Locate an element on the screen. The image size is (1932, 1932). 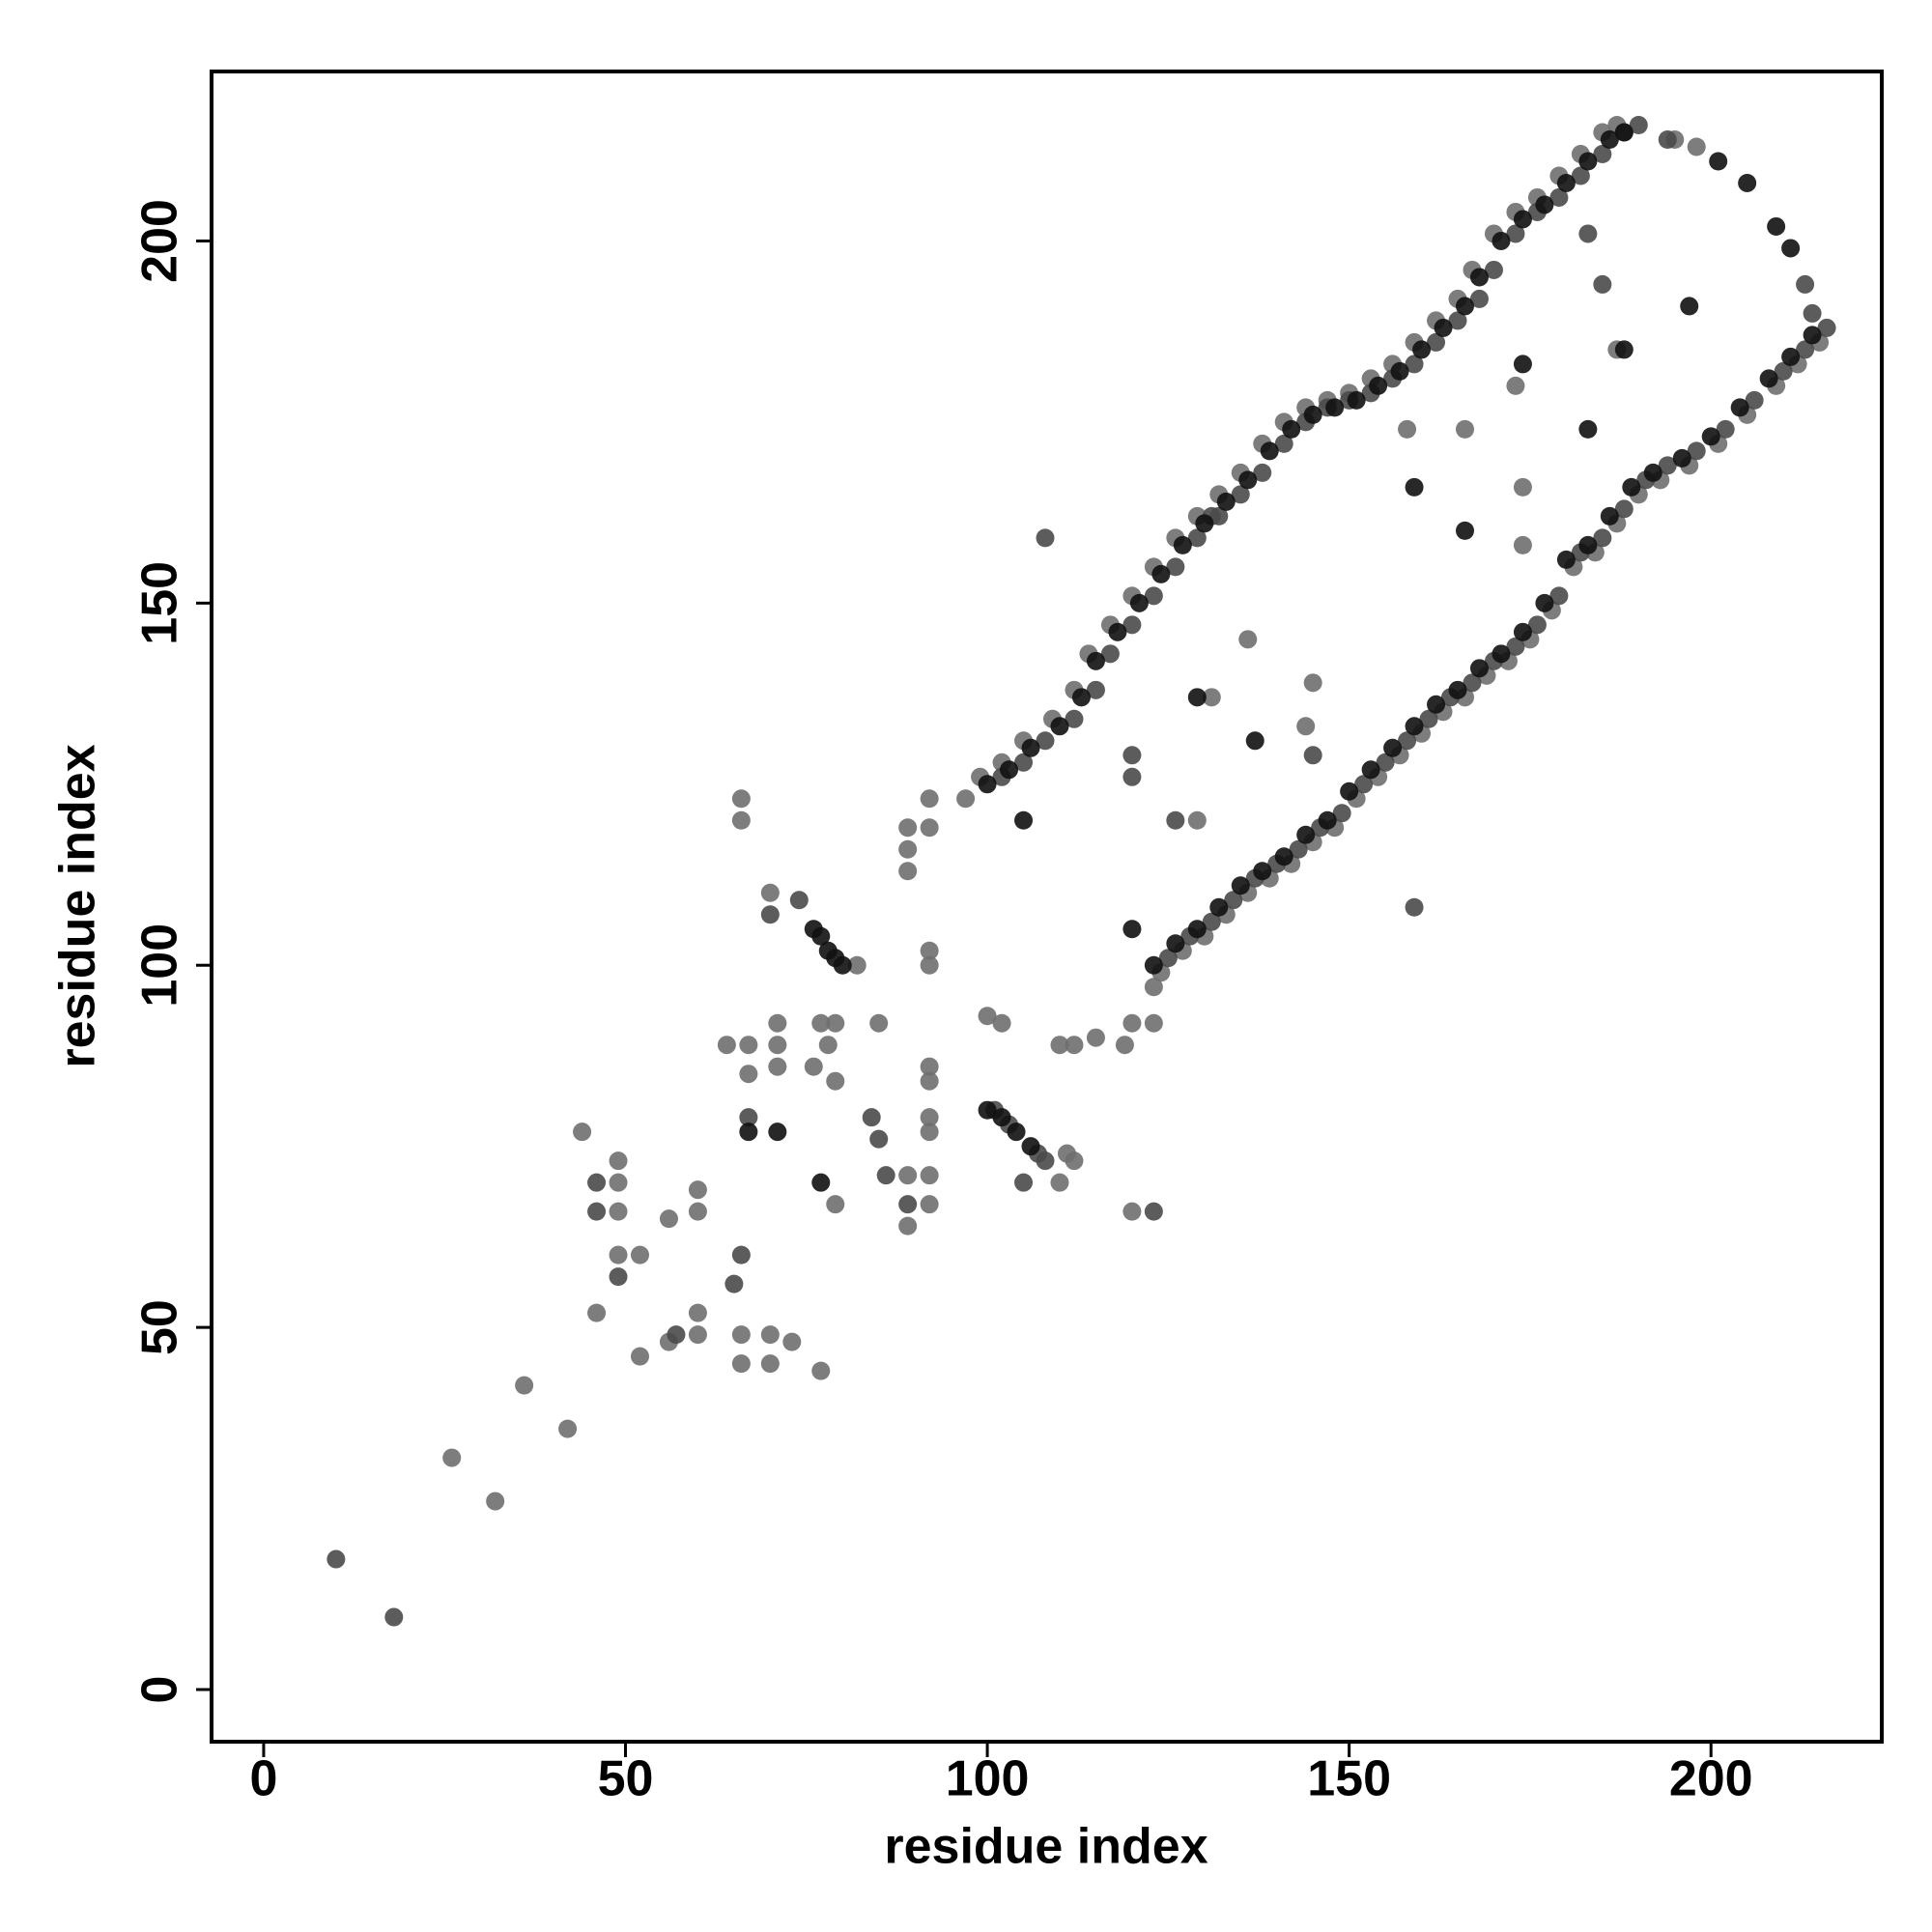
x-axis-title: residue index is located at coordinates (1046, 1847).